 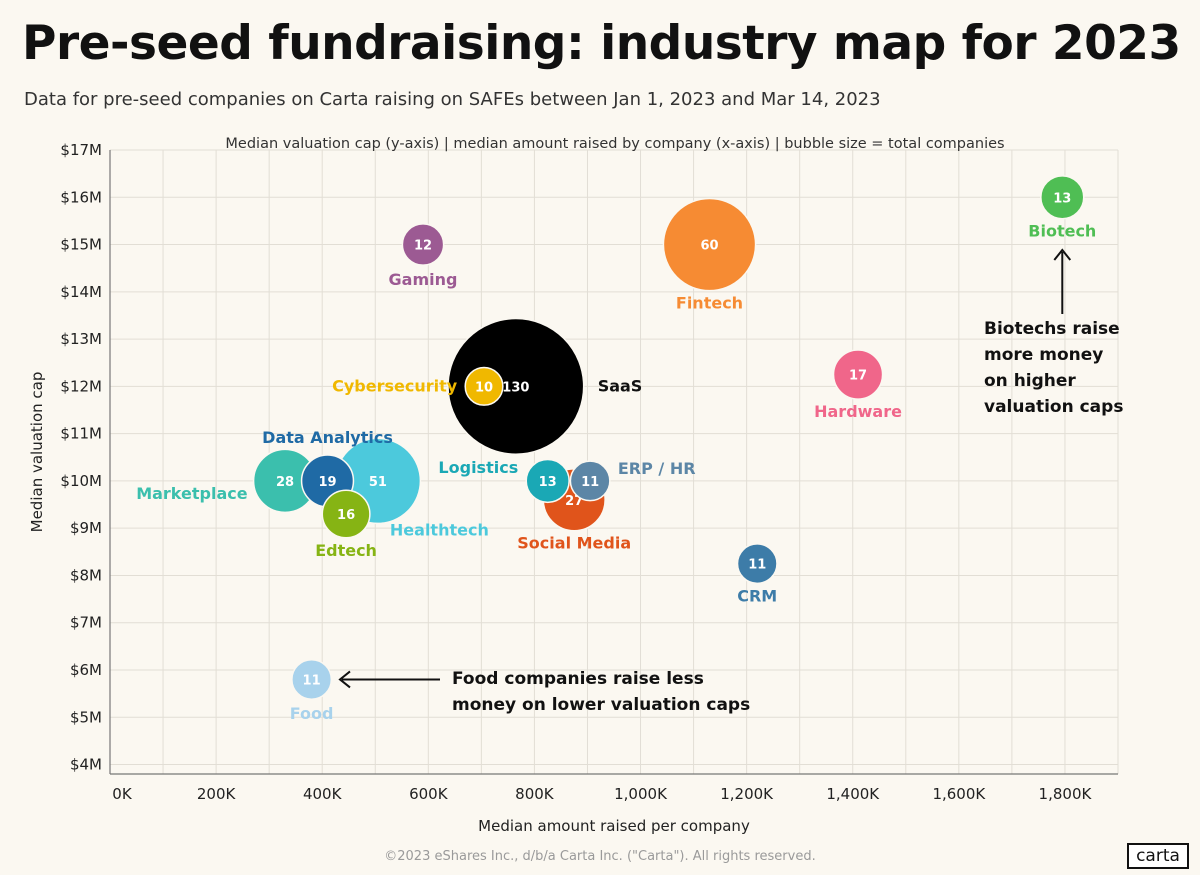 I want to click on y-tick-label: $10M, so click(x=81, y=481).